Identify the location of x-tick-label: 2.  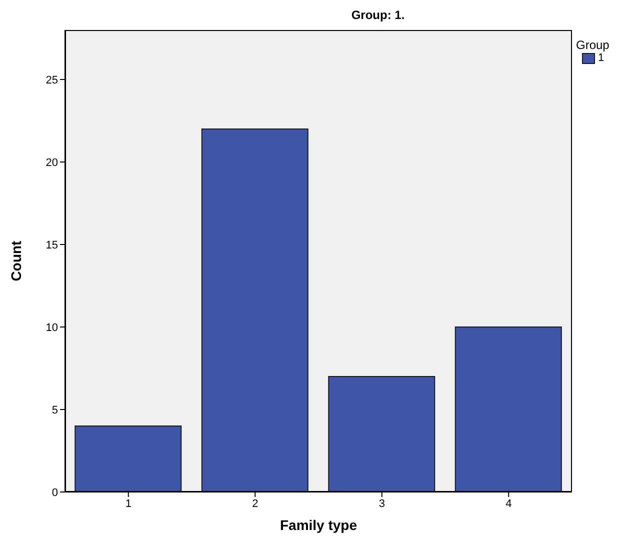
(255, 504).